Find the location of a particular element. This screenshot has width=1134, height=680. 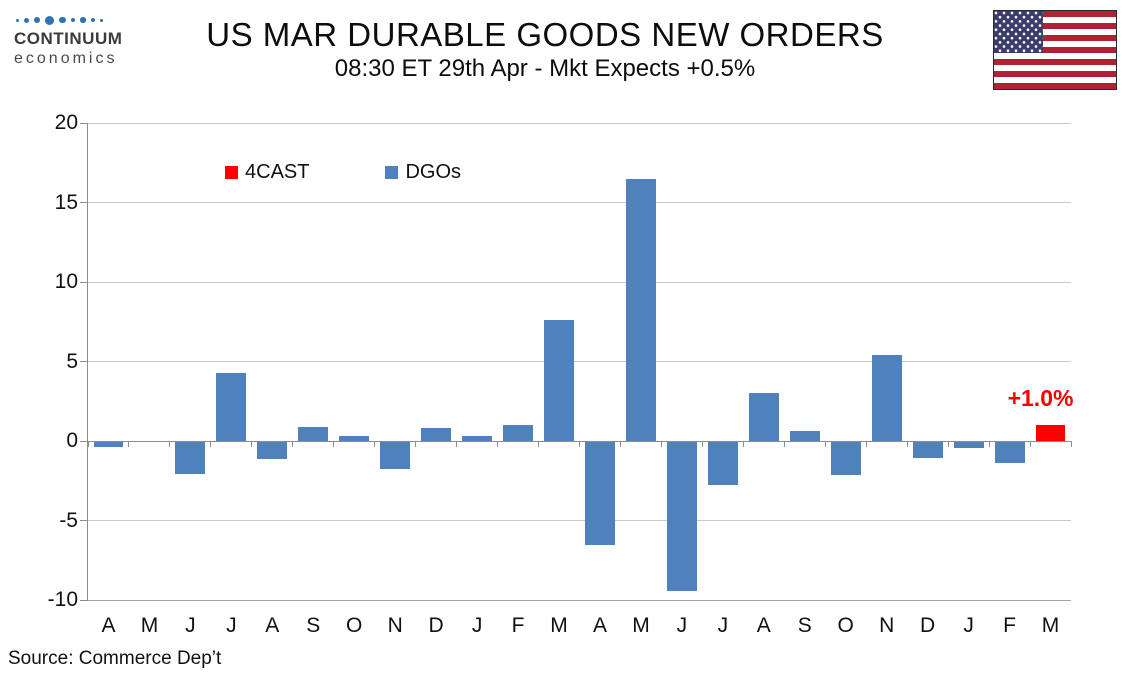

y-axis-label: 5 is located at coordinates (72, 361).